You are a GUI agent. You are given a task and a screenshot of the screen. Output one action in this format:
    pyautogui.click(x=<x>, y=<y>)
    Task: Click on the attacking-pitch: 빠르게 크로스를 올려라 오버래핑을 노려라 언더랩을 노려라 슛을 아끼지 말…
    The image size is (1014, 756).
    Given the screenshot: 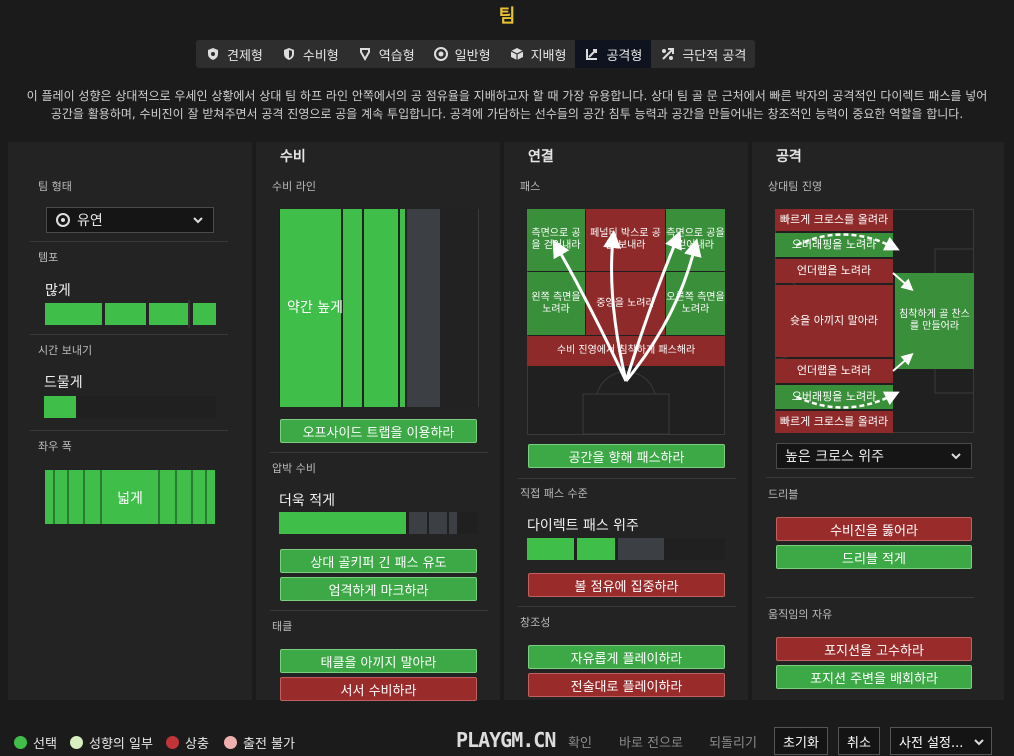 What is the action you would take?
    pyautogui.click(x=874, y=321)
    